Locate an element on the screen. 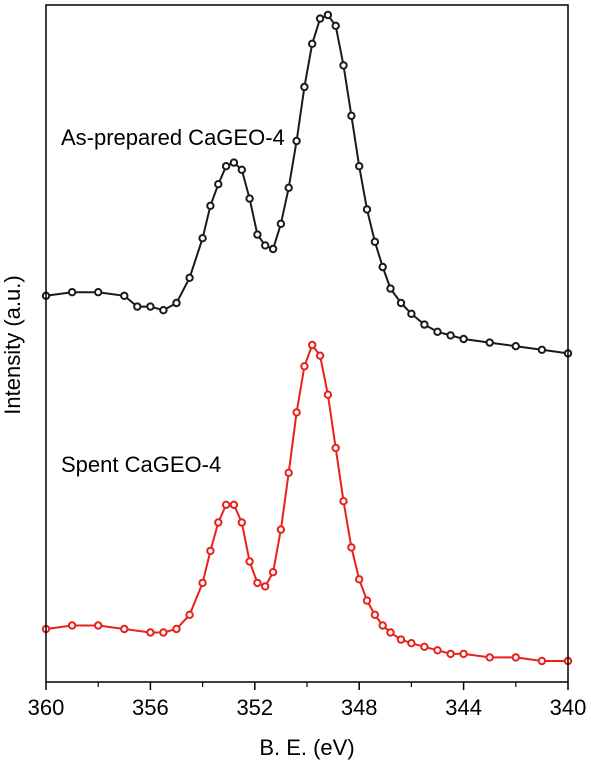 The height and width of the screenshot is (767, 591). series-label-spent: Spent CaGEO-4 is located at coordinates (141, 464).